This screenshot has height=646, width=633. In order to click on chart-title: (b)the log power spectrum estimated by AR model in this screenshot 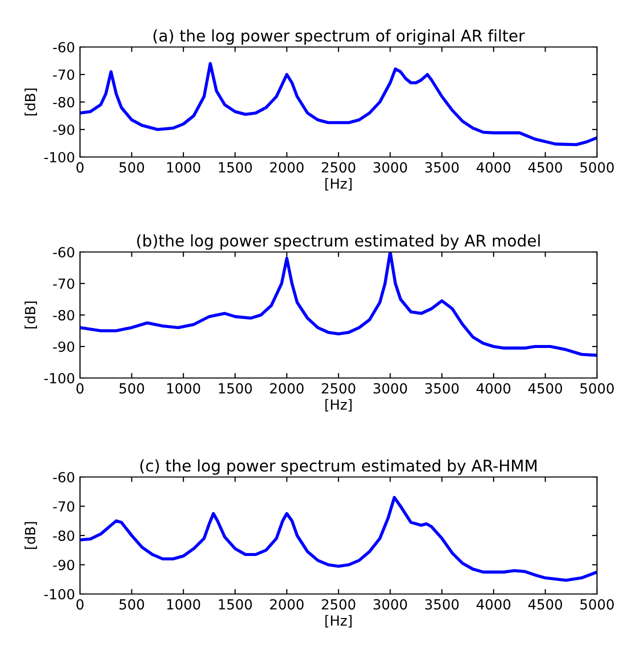, I will do `click(338, 242)`.